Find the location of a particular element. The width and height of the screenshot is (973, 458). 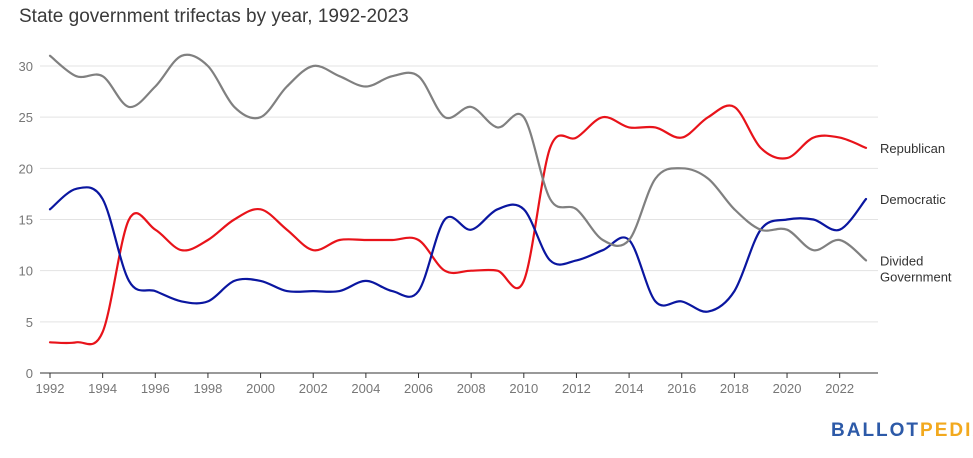

x-tick-label: 2020 is located at coordinates (787, 388).